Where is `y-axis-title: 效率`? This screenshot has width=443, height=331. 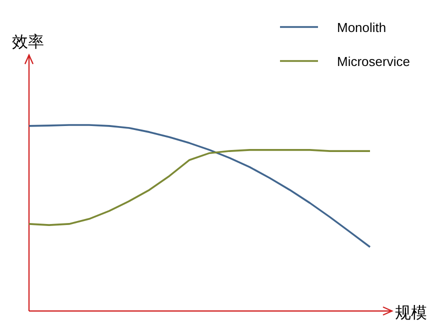 y-axis-title: 效率 is located at coordinates (28, 42).